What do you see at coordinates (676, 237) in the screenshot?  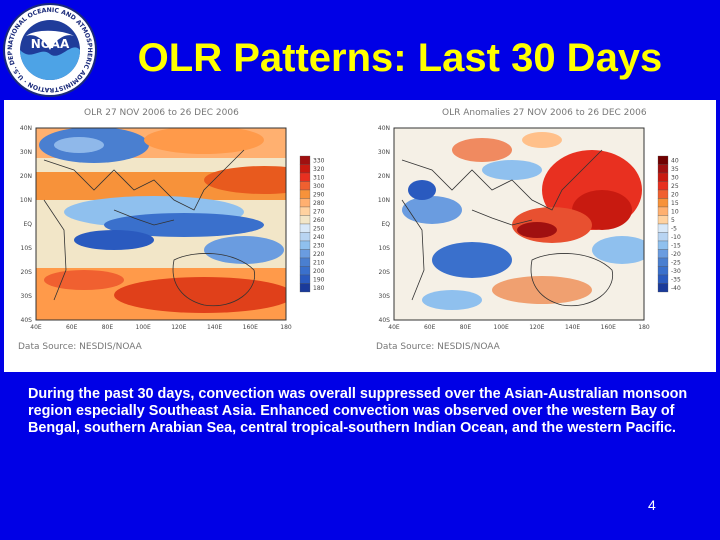 I see `colorbar-label: -10` at bounding box center [676, 237].